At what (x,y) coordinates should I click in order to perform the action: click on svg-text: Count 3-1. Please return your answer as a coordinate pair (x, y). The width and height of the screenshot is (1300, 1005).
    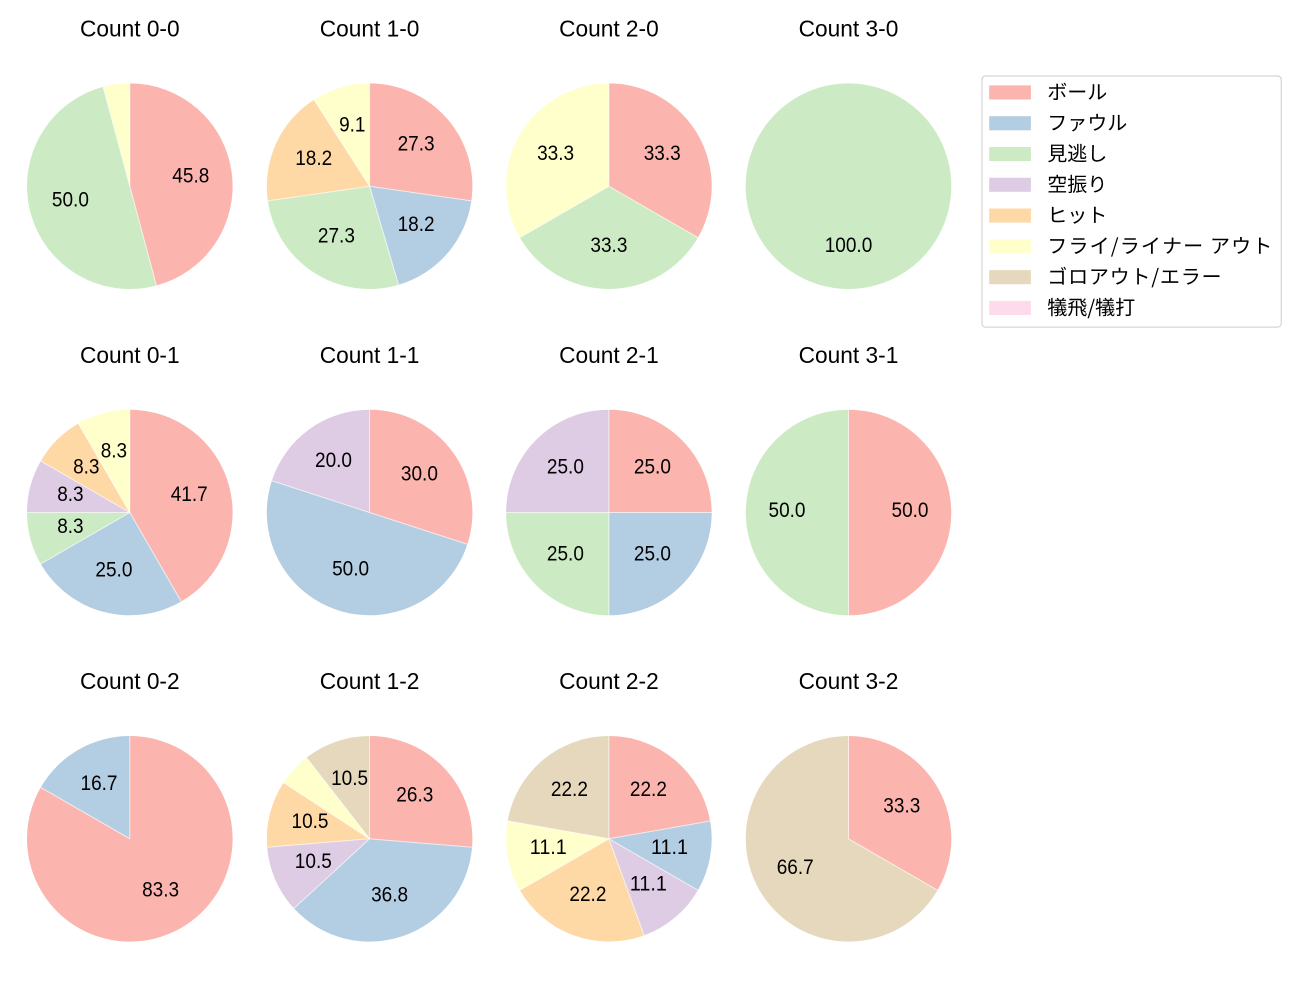
    Looking at the image, I should click on (849, 355).